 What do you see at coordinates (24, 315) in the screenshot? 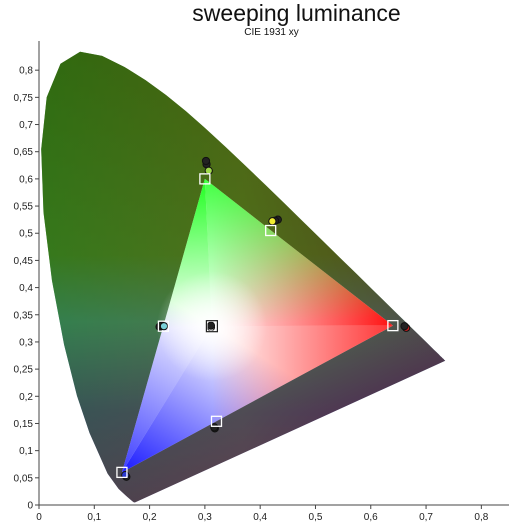
I see `y-tick-label: 0,35` at bounding box center [24, 315].